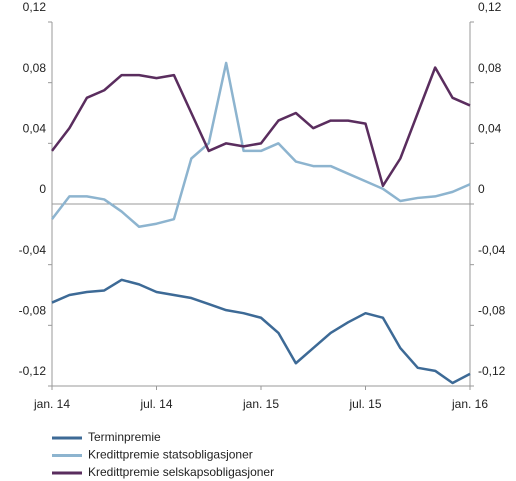 Image resolution: width=516 pixels, height=481 pixels. What do you see at coordinates (33, 250) in the screenshot?
I see `y-tick-label: -0,04` at bounding box center [33, 250].